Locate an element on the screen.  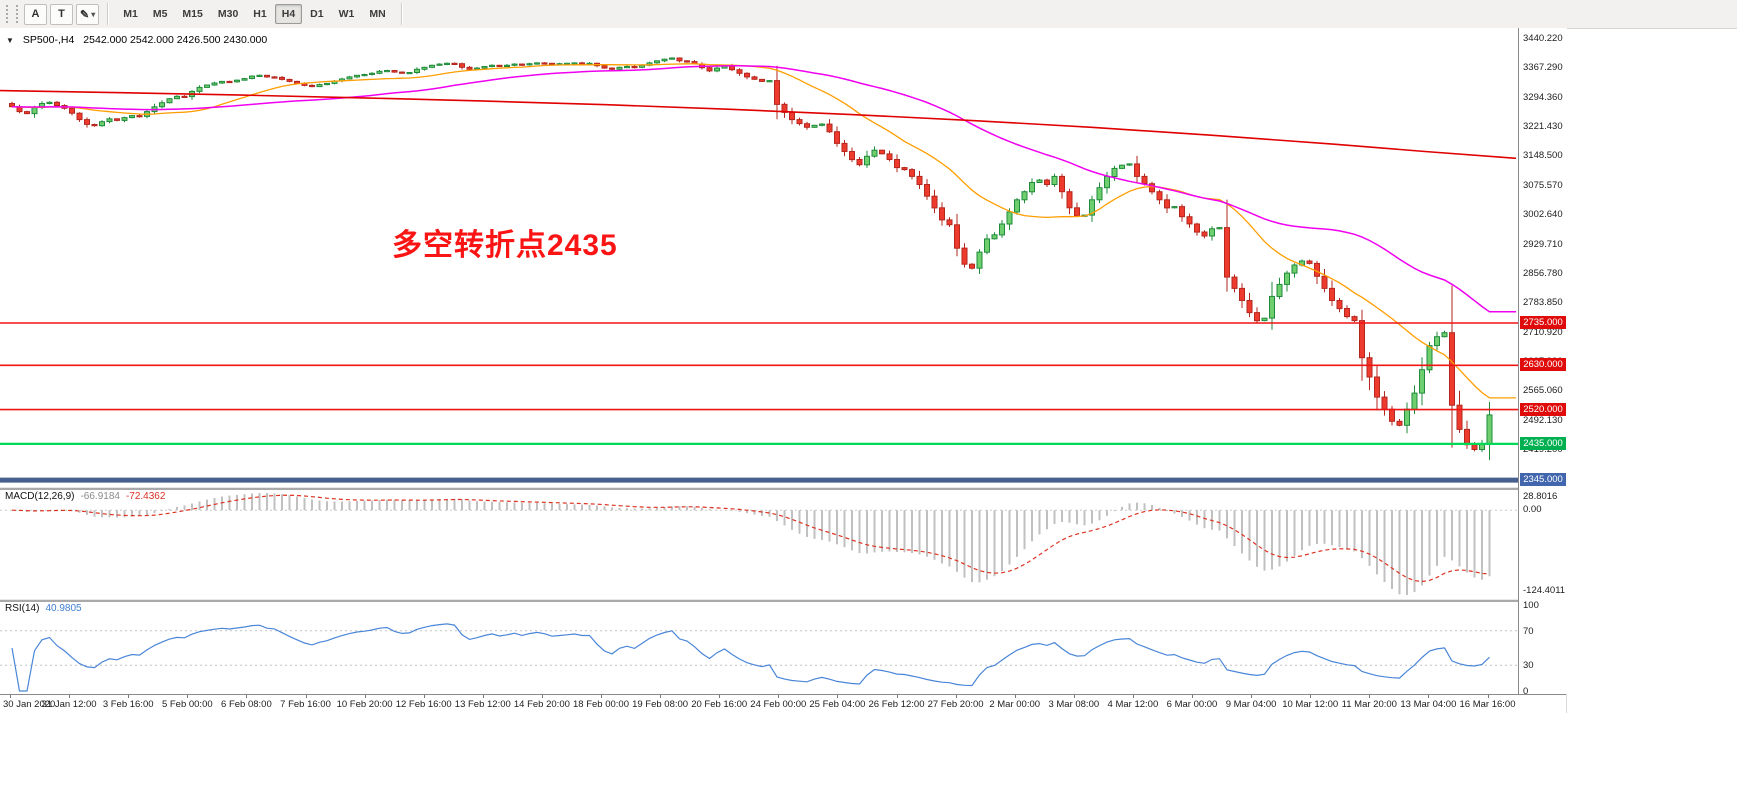
time-axis-label: 10 Feb 20:00 is located at coordinates (364, 704).